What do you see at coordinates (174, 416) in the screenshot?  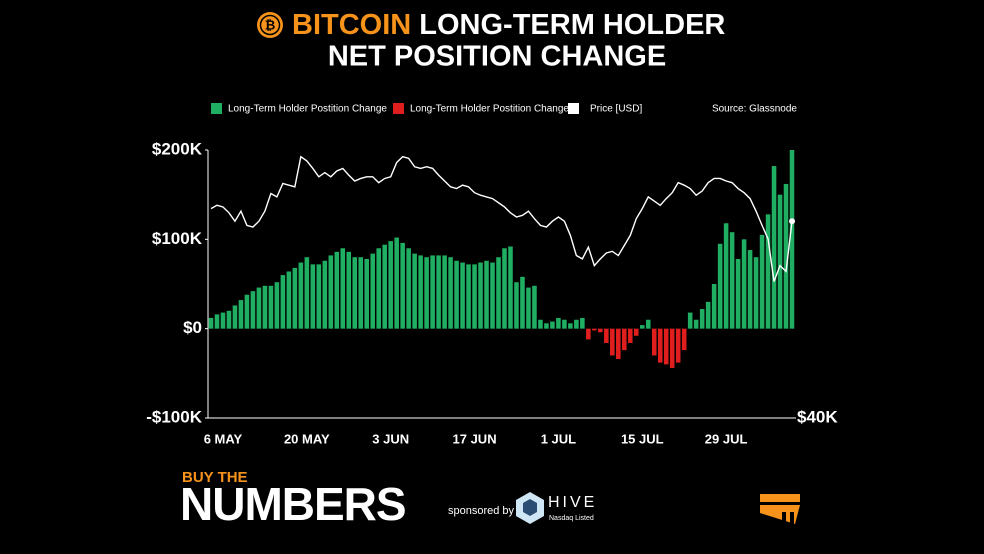 I see `y-tick-label: -$100K` at bounding box center [174, 416].